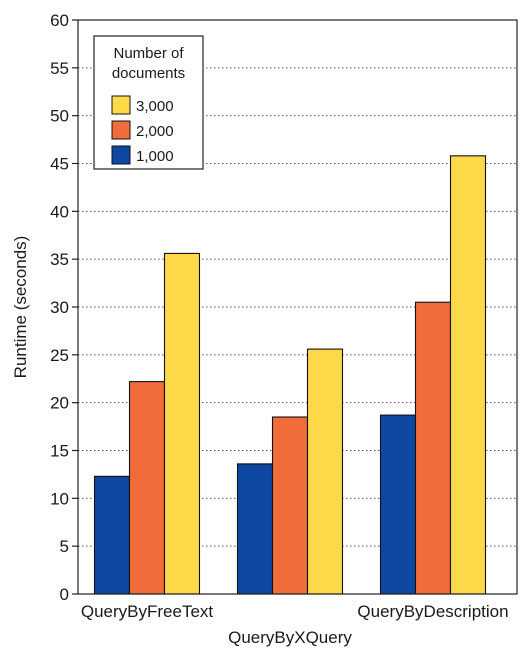 The width and height of the screenshot is (531, 652). I want to click on legend-title: documents, so click(148, 73).